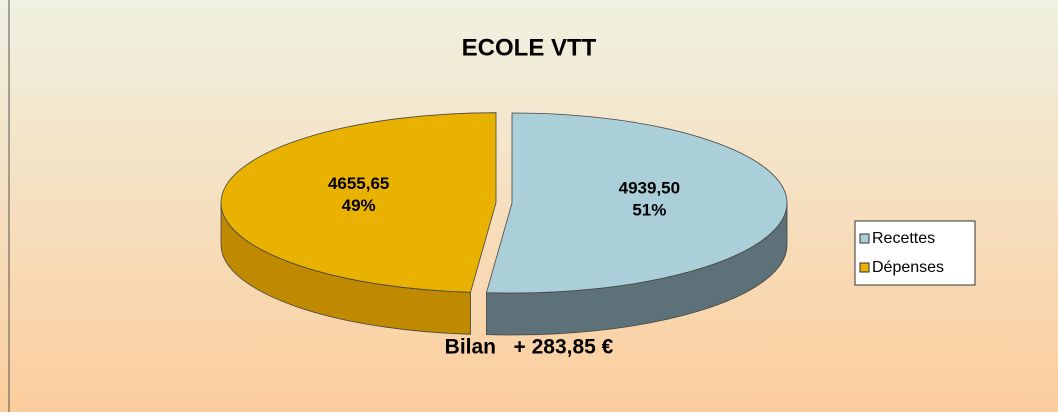 The image size is (1058, 417). I want to click on legend-label: Dépenses, so click(908, 267).